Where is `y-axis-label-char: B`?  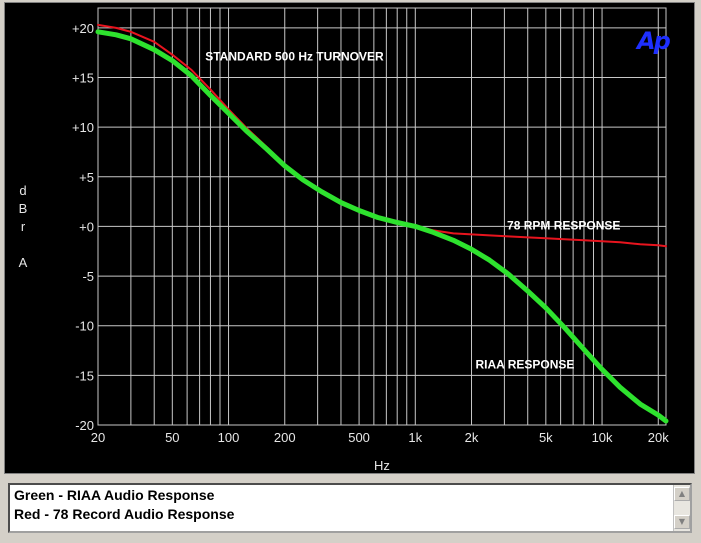 y-axis-label-char: B is located at coordinates (23, 208).